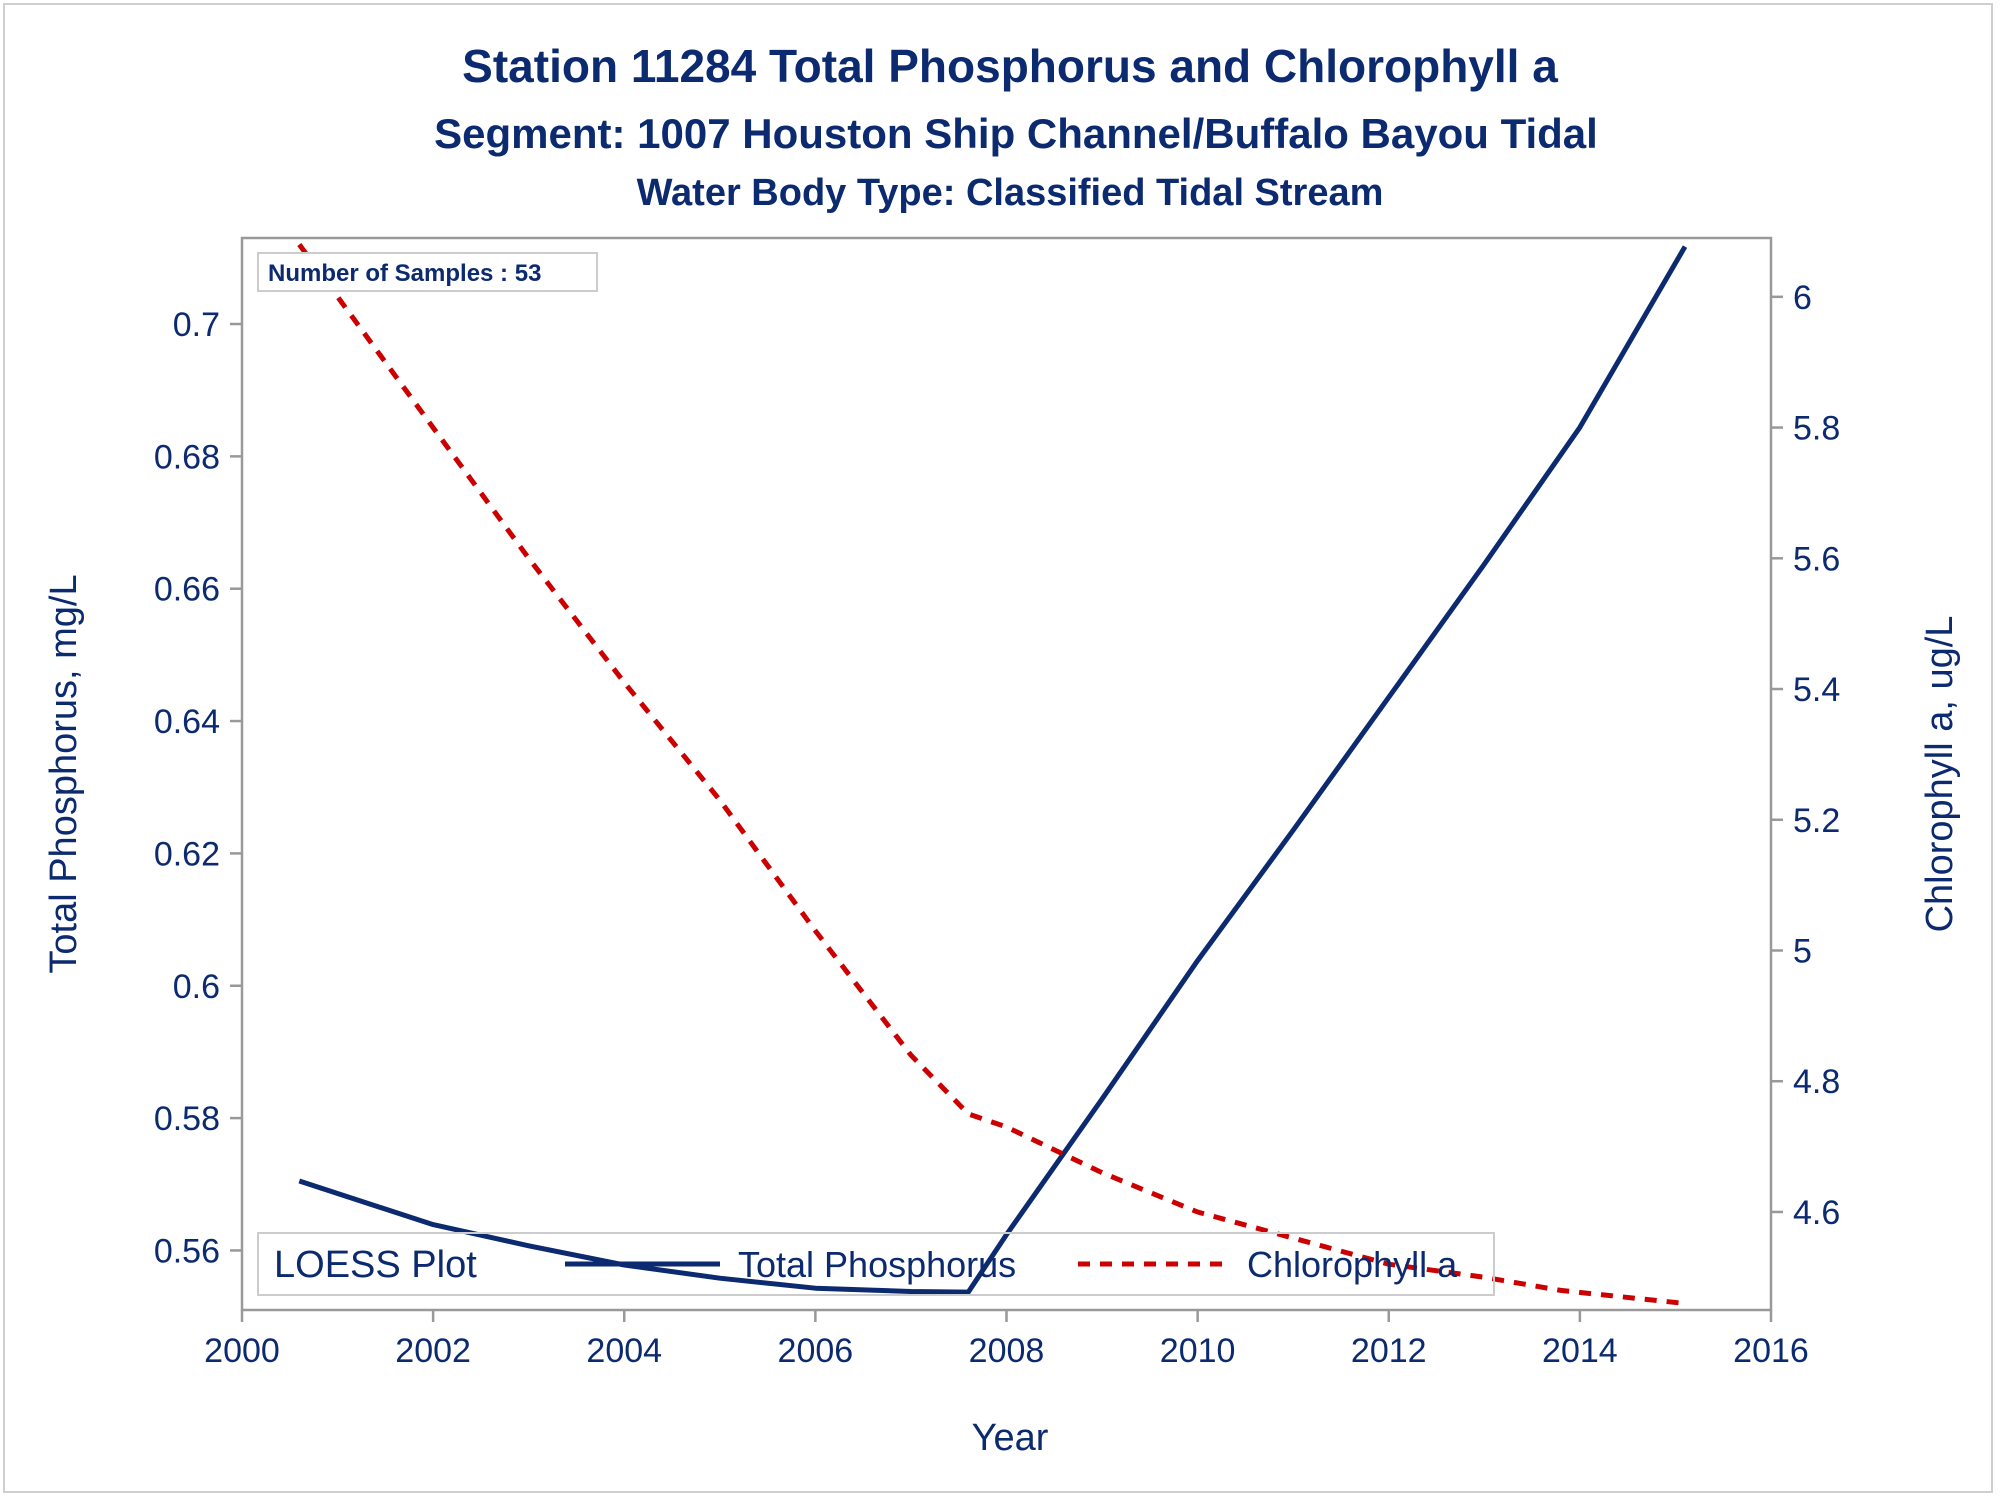 The width and height of the screenshot is (2000, 1500). I want to click on y-tick-label: 0.56, so click(187, 1251).